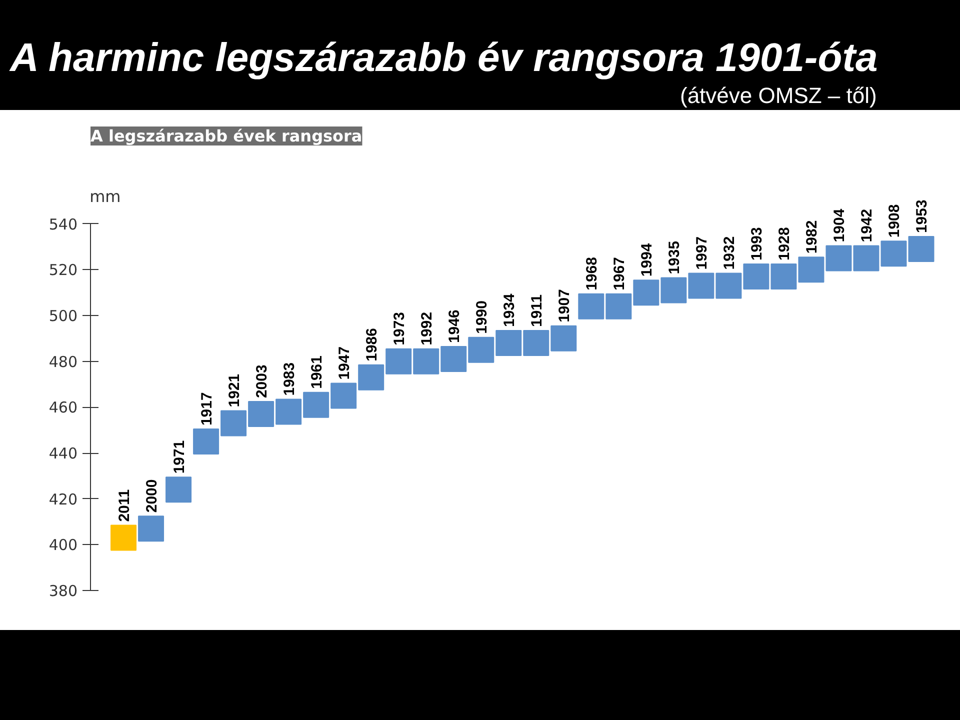  I want to click on x-tick-label: 1921, so click(235, 391).